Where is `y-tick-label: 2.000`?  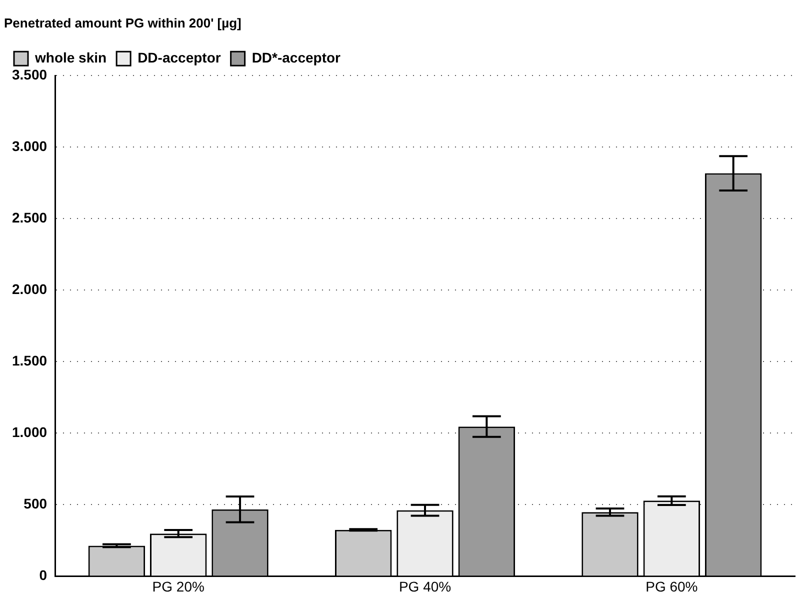 y-tick-label: 2.000 is located at coordinates (30, 289).